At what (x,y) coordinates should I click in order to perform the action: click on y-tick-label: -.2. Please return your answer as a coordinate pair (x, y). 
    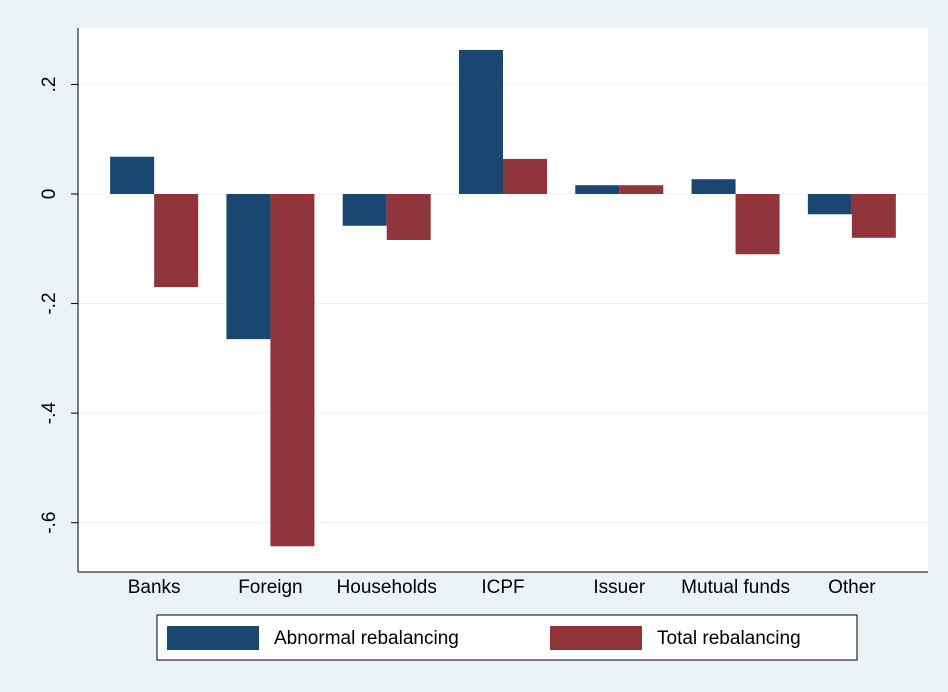
    Looking at the image, I should click on (49, 303).